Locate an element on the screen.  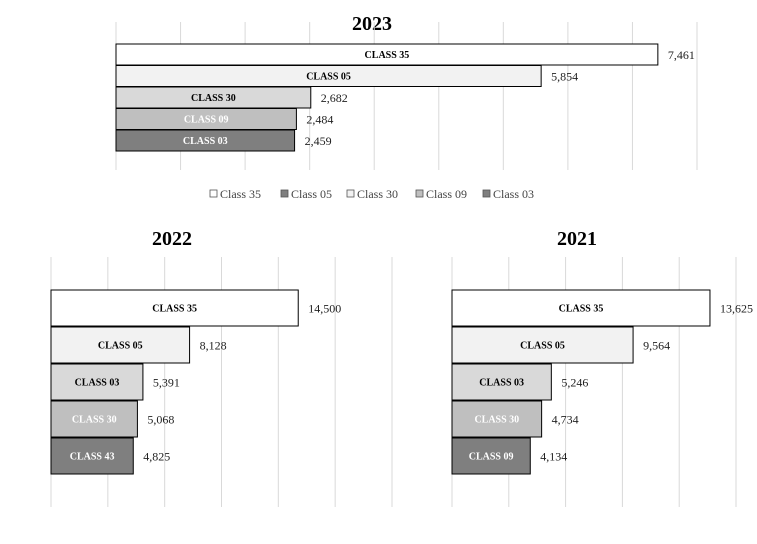
legend-entry: Class 03 is located at coordinates (513, 194).